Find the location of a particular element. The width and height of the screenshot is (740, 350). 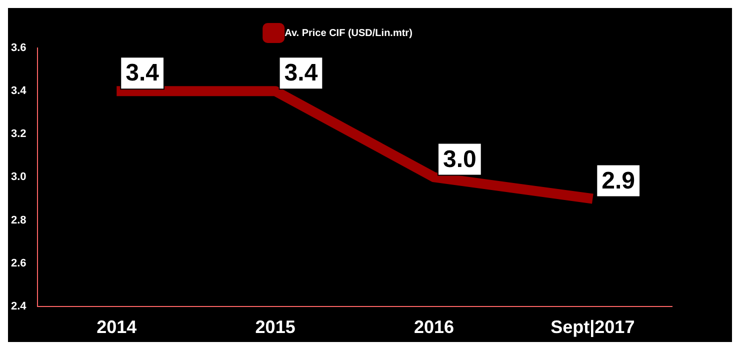

y-tick-label: 2.6 is located at coordinates (18, 263).